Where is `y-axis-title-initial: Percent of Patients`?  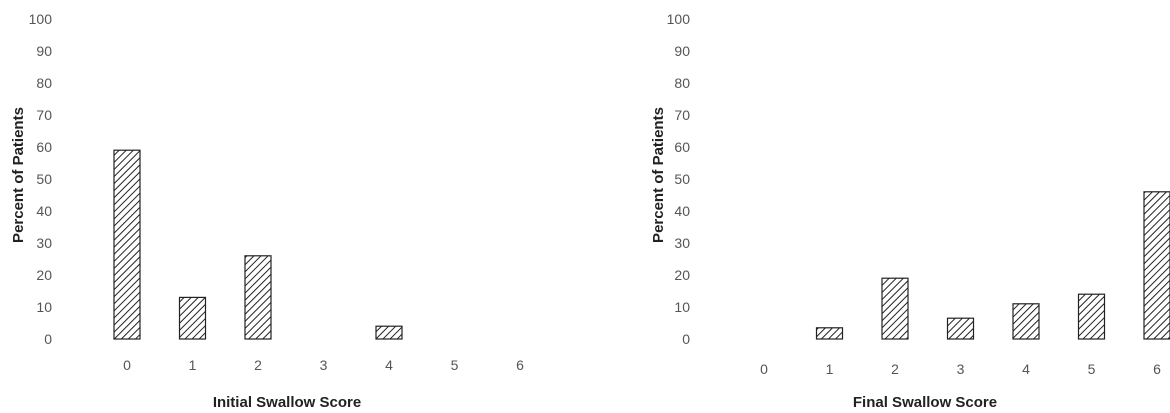
y-axis-title-initial: Percent of Patients is located at coordinates (18, 175).